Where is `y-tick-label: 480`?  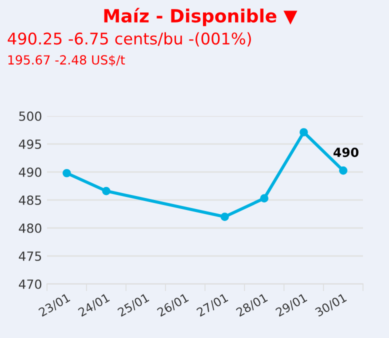
y-tick-label: 480 is located at coordinates (30, 228).